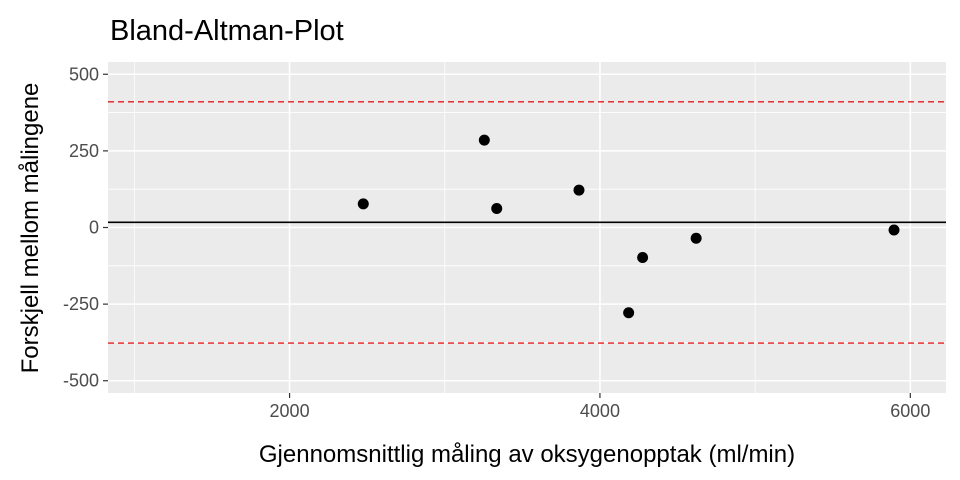 The height and width of the screenshot is (480, 960). Describe the element at coordinates (290, 411) in the screenshot. I see `x-tick-label: 2000` at that location.